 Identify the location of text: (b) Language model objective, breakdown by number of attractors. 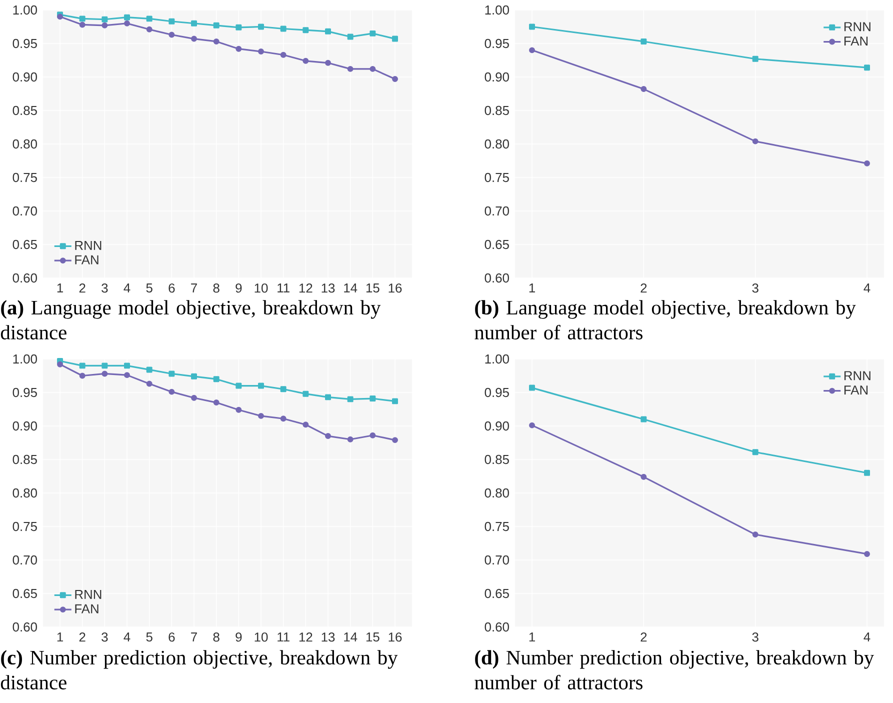
(665, 320).